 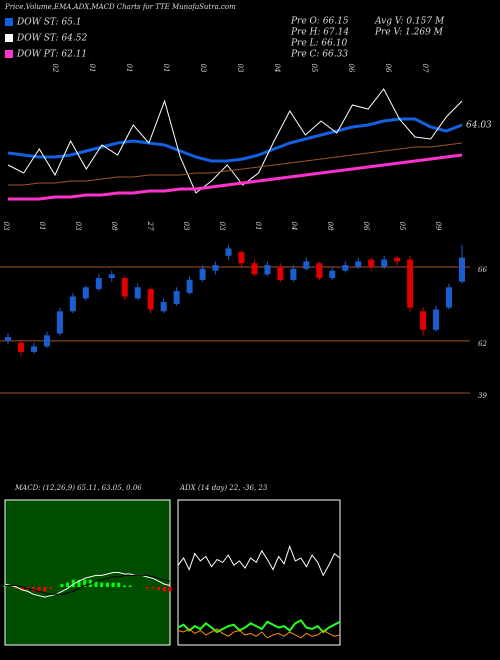 I want to click on date-label: 07, so click(x=425, y=68).